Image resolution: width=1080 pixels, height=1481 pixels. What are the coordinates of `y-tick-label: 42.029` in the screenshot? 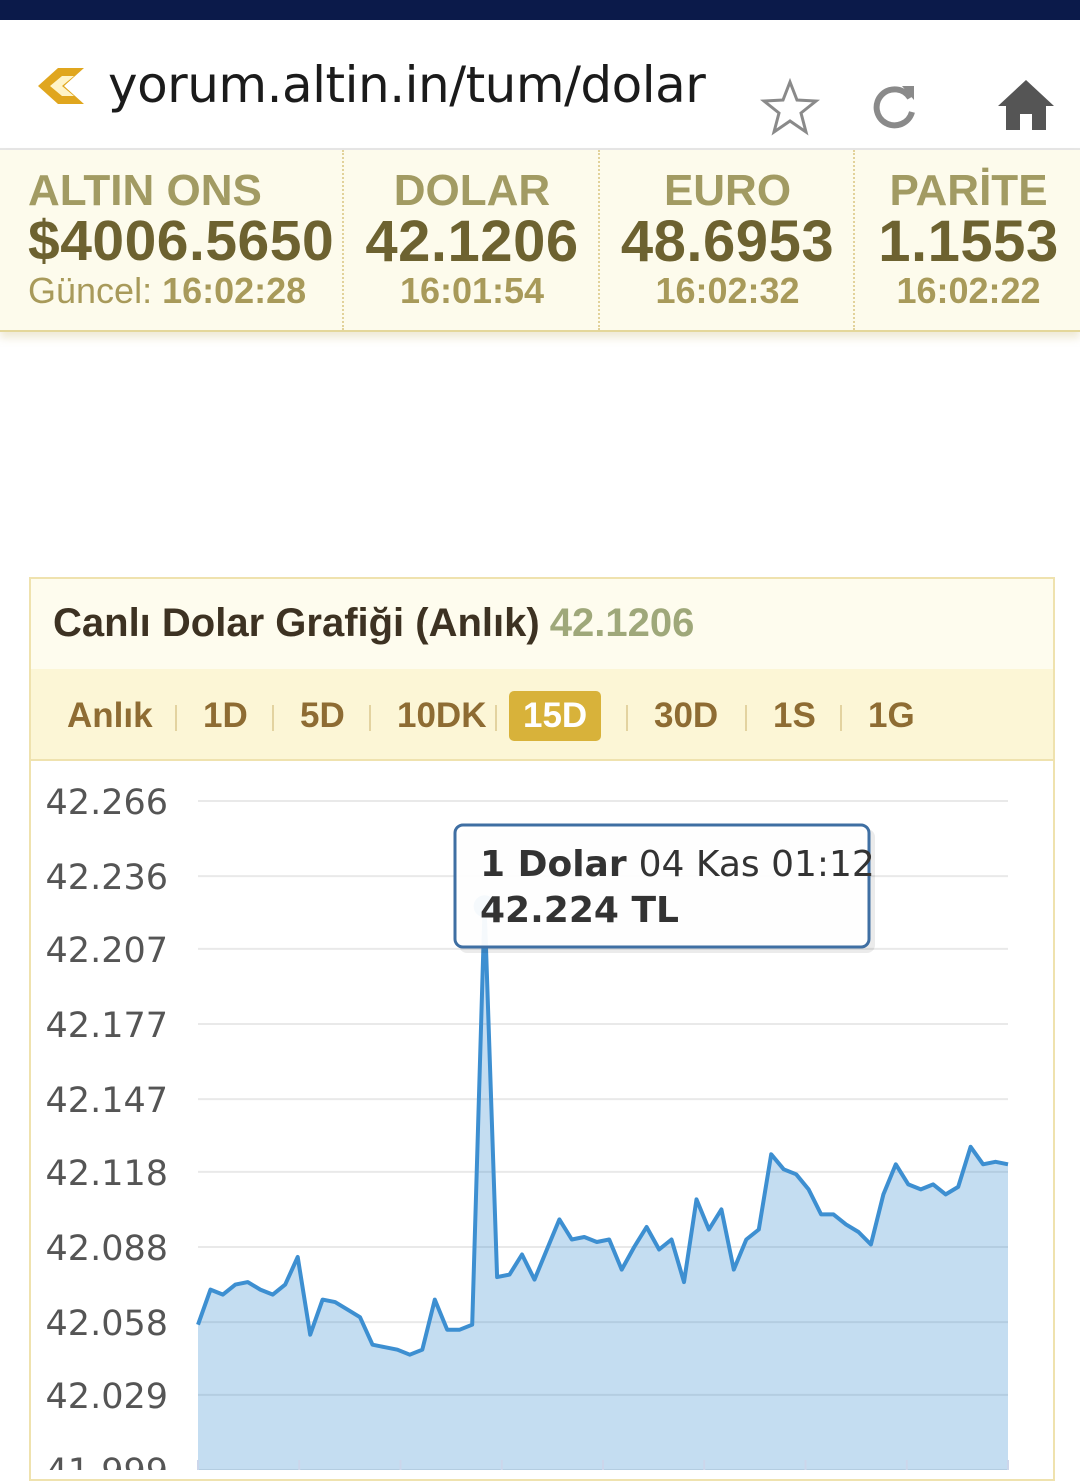 It's located at (107, 1397).